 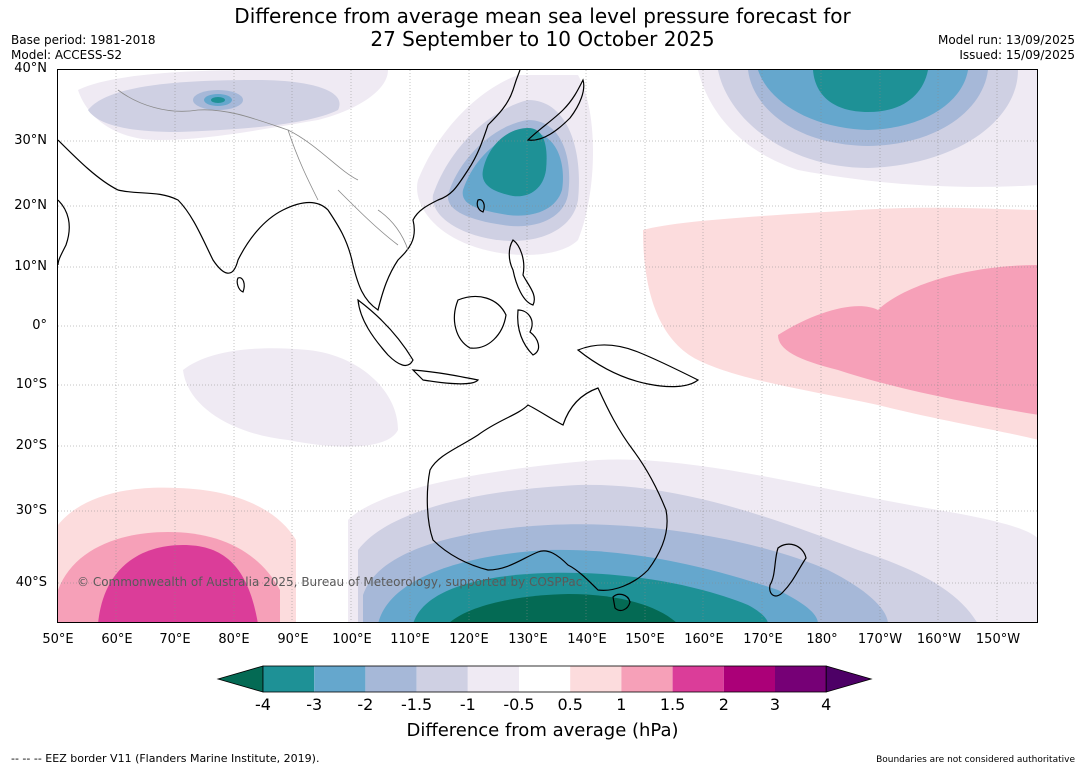 What do you see at coordinates (64, 232) in the screenshot?
I see `arabia-coast` at bounding box center [64, 232].